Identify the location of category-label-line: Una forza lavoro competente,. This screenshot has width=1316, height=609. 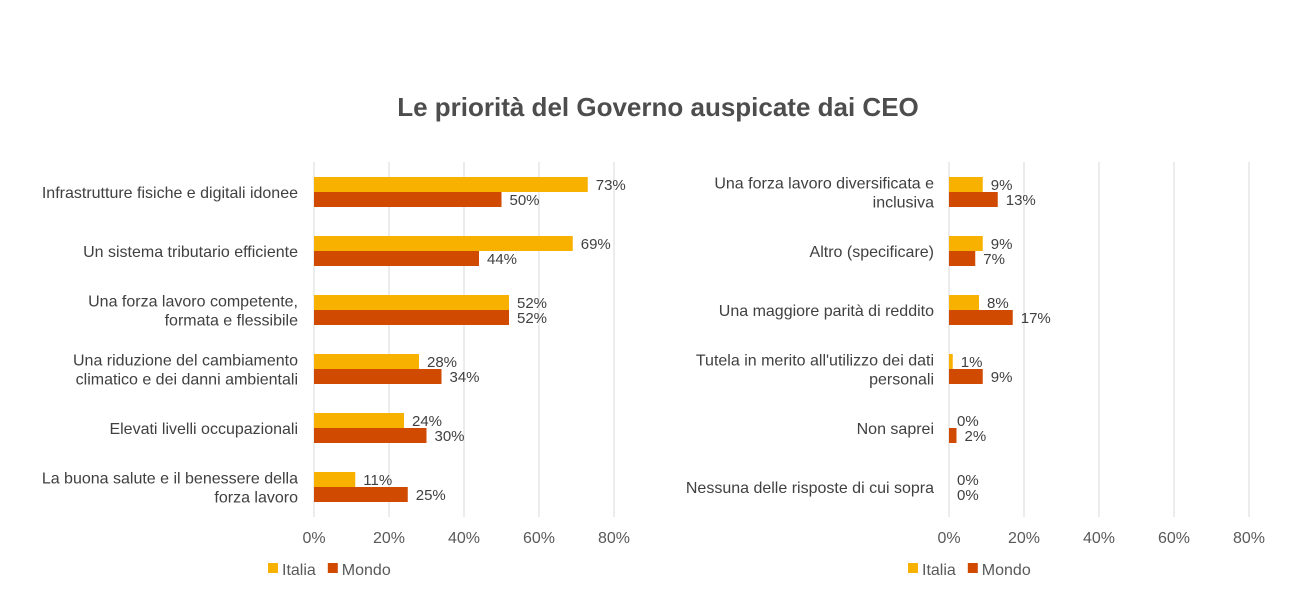
(193, 302).